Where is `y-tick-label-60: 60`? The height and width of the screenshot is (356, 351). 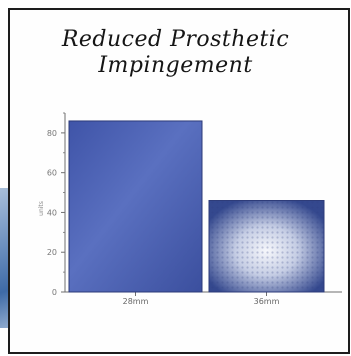 y-tick-label-60: 60 is located at coordinates (52, 173).